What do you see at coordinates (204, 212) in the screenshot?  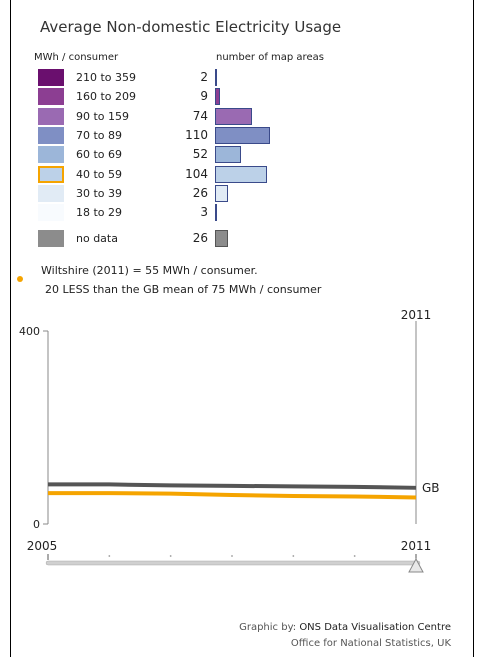 I see `legend-count-label: 3` at bounding box center [204, 212].